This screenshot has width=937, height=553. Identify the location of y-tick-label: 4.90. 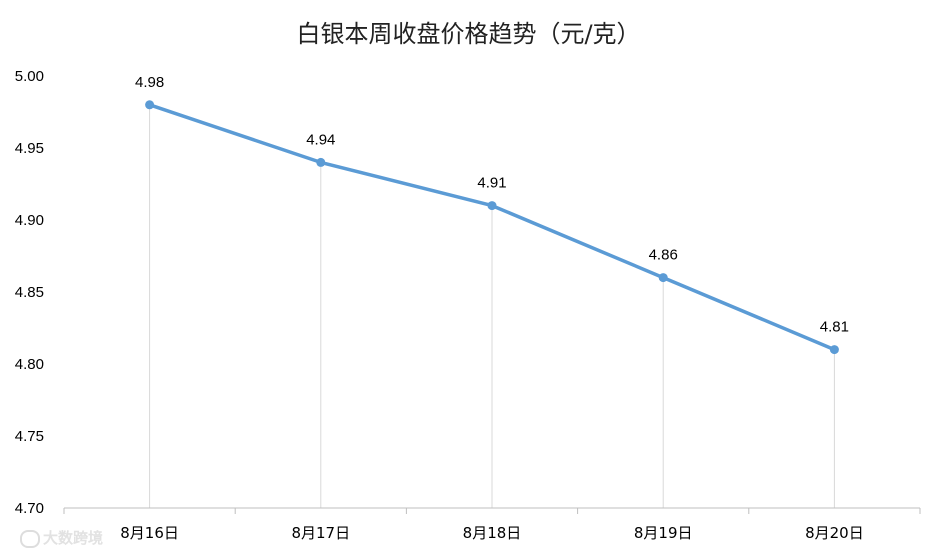
(29, 220).